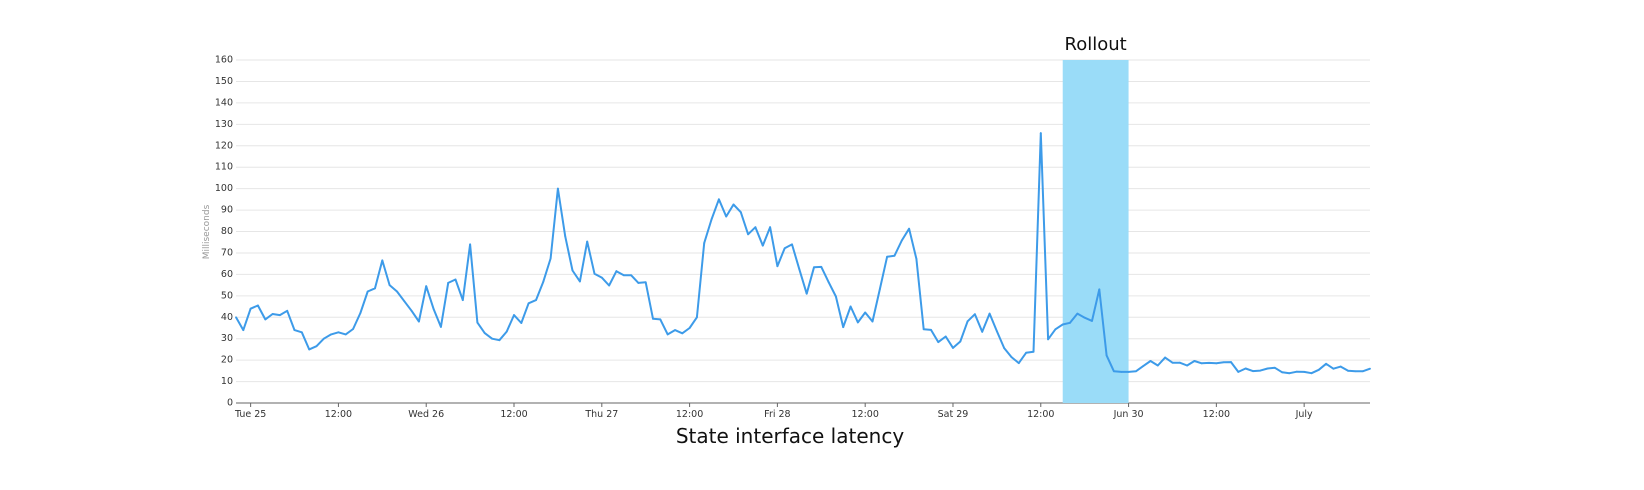  What do you see at coordinates (227, 295) in the screenshot?
I see `y-tick-label: 50` at bounding box center [227, 295].